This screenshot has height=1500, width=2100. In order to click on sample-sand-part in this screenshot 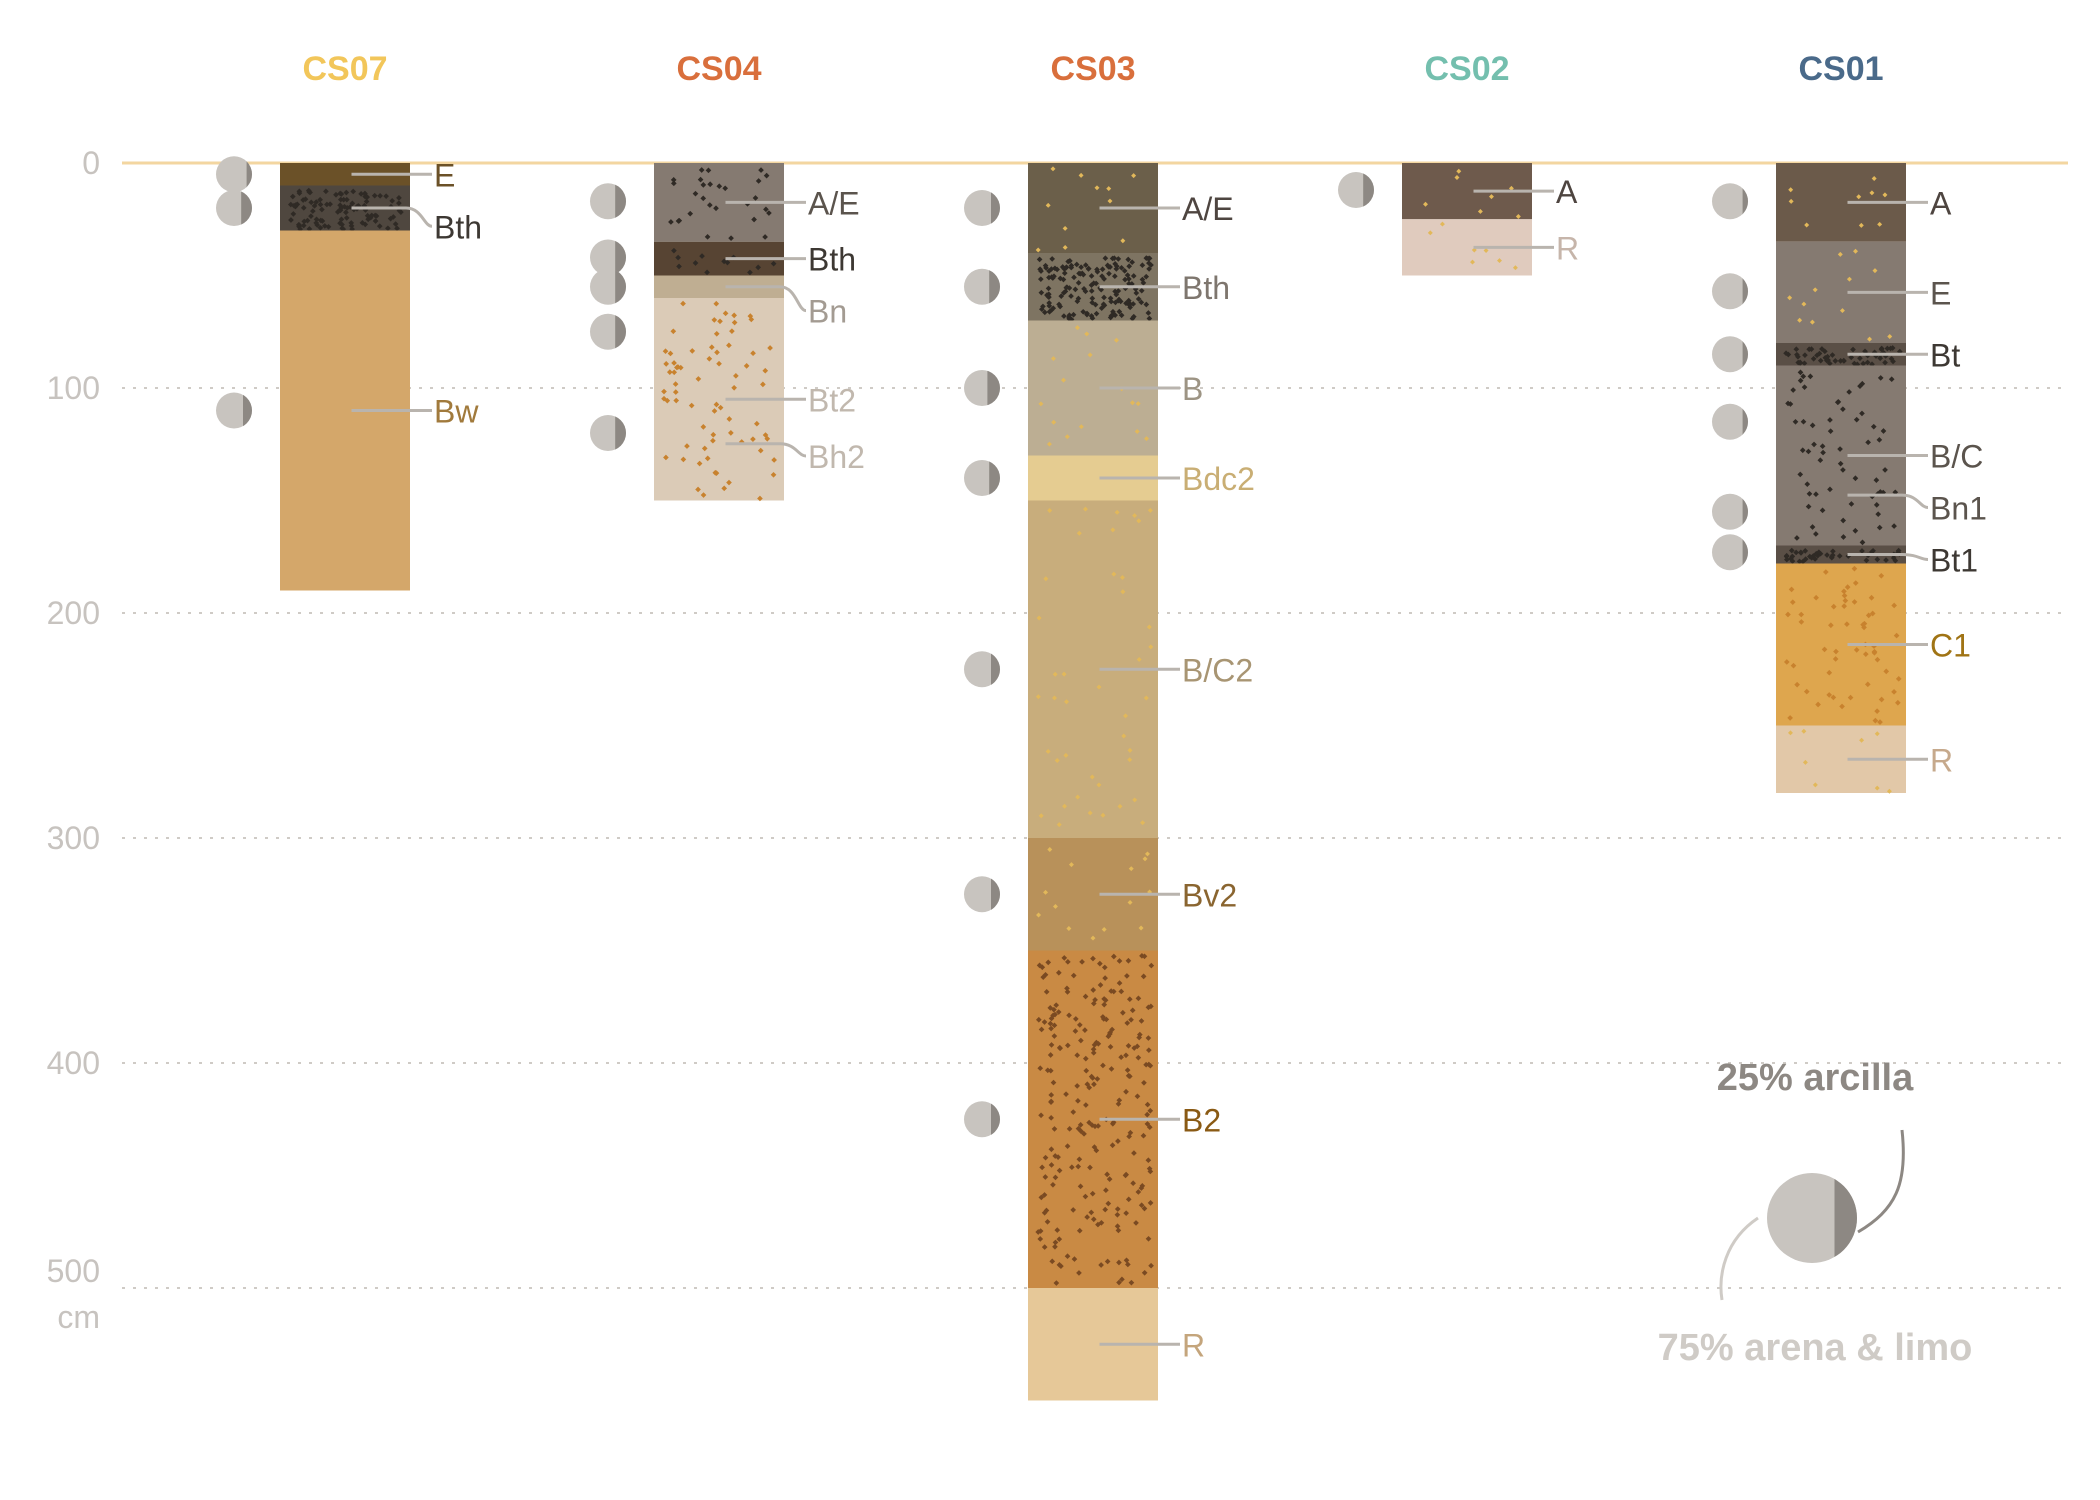, I will do `click(1730, 201)`.